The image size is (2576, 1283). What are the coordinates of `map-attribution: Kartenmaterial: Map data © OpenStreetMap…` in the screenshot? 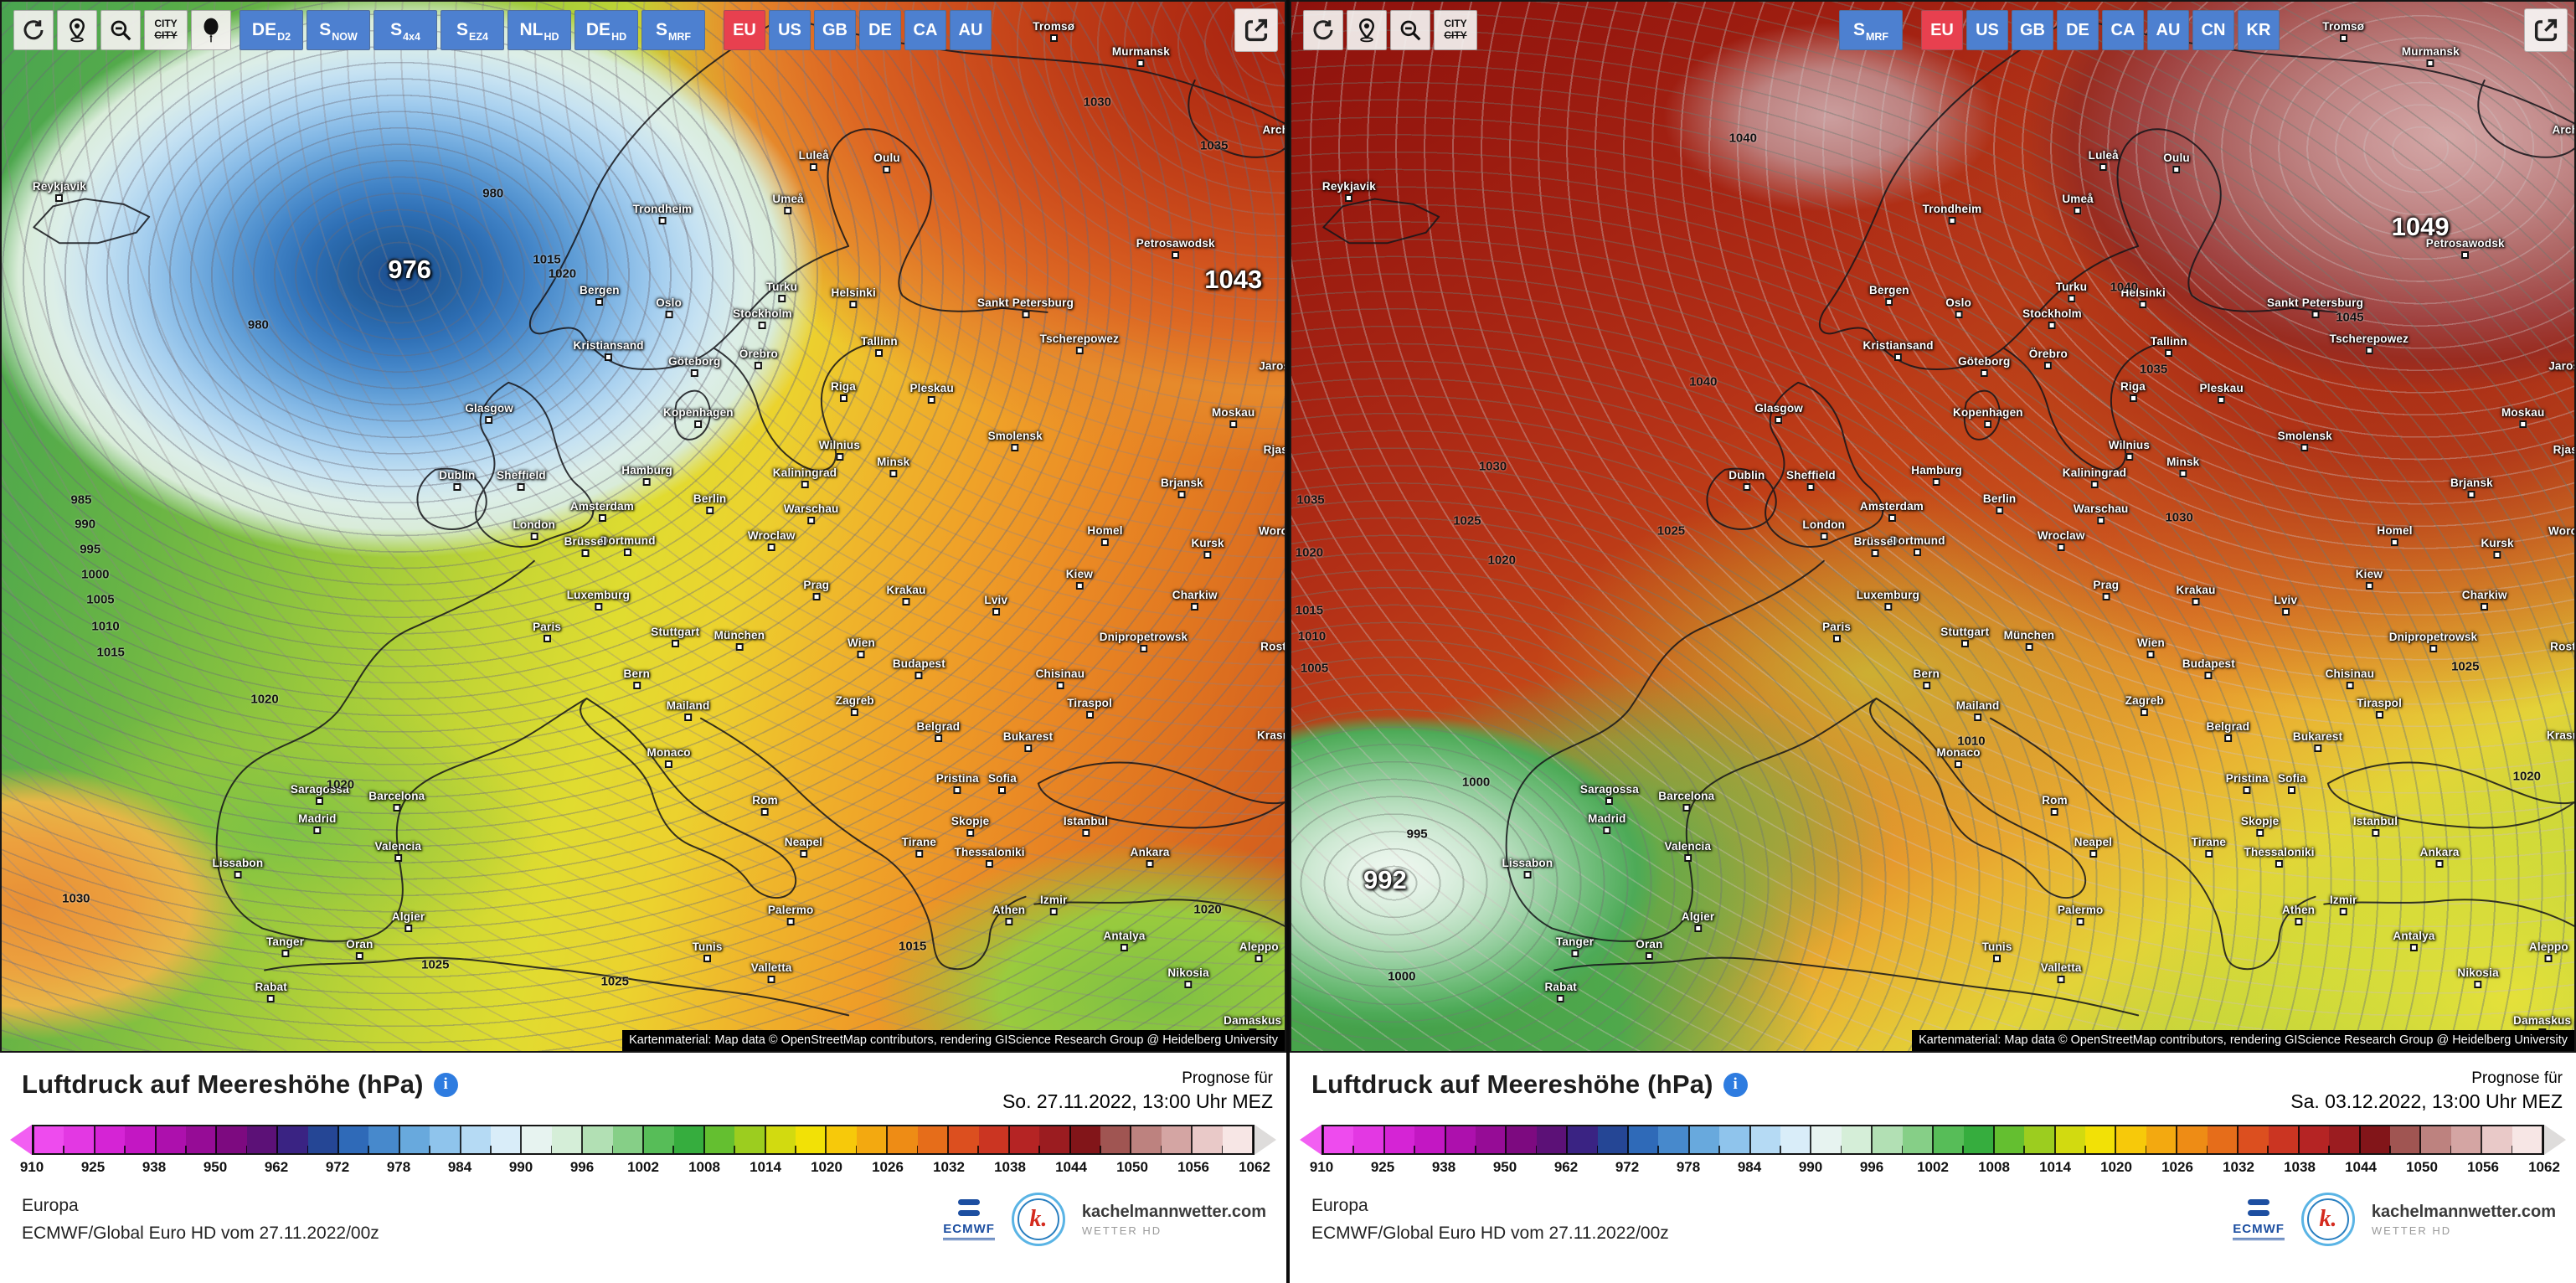 It's located at (2243, 1041).